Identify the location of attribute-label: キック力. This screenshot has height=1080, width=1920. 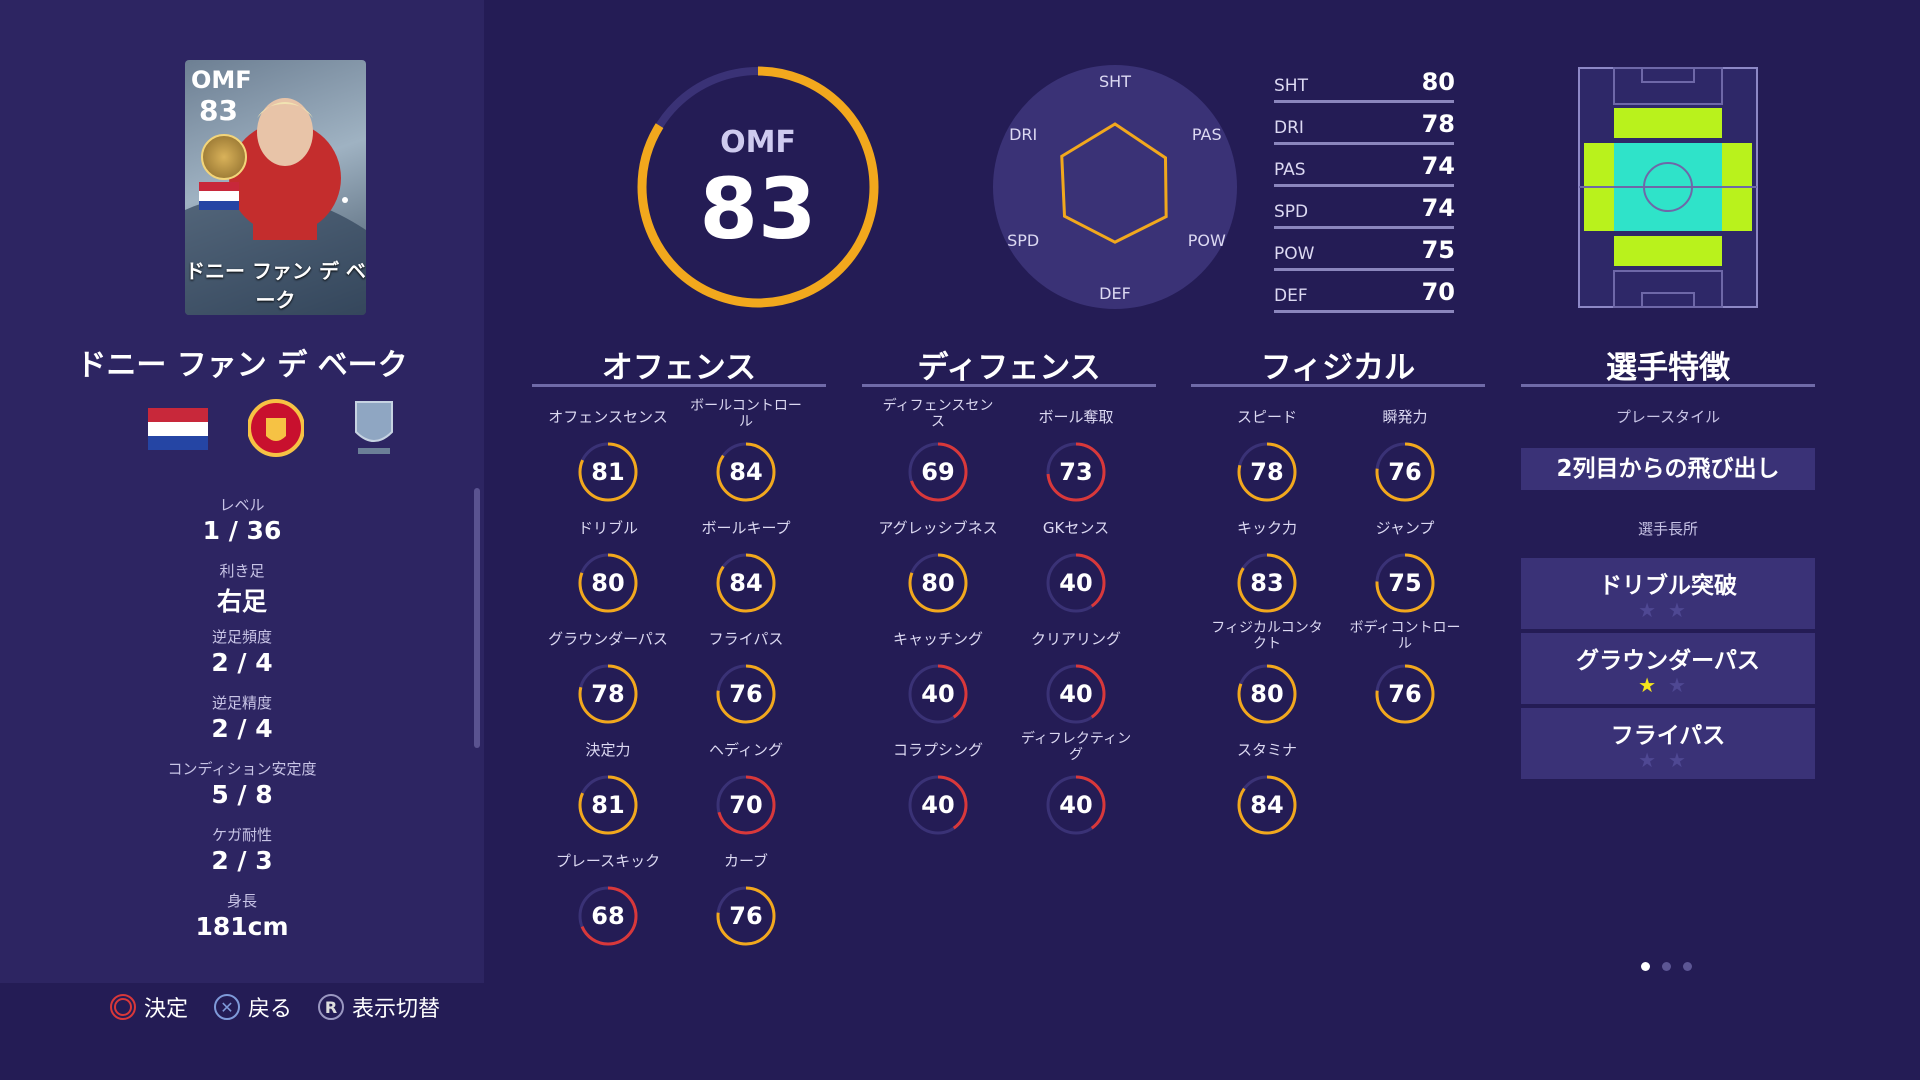
(1266, 528).